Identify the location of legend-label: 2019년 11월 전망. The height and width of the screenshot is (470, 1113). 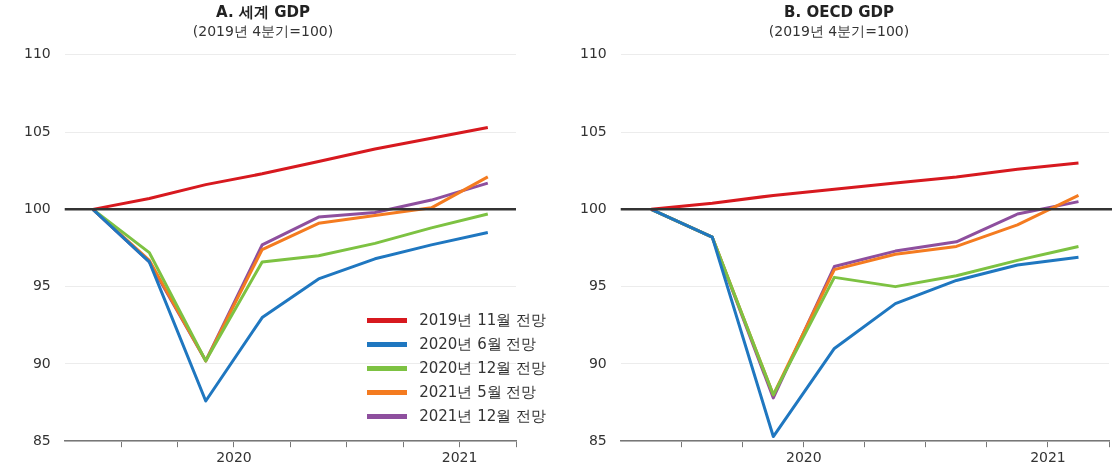
(482, 320).